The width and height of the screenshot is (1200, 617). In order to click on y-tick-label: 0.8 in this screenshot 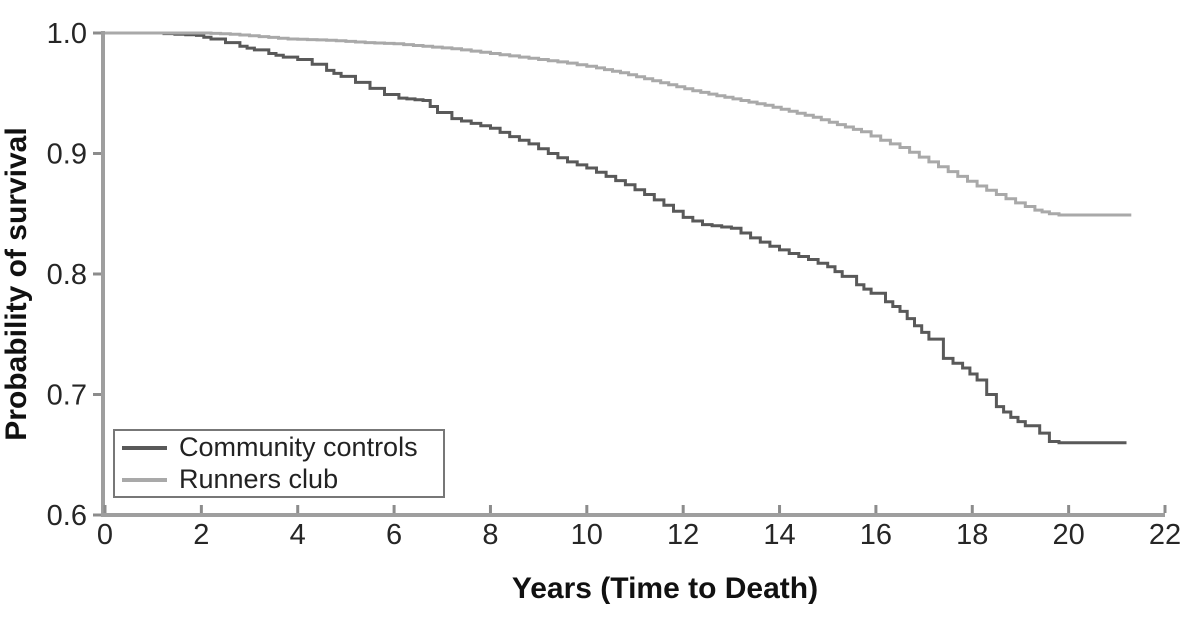, I will do `click(67, 275)`.